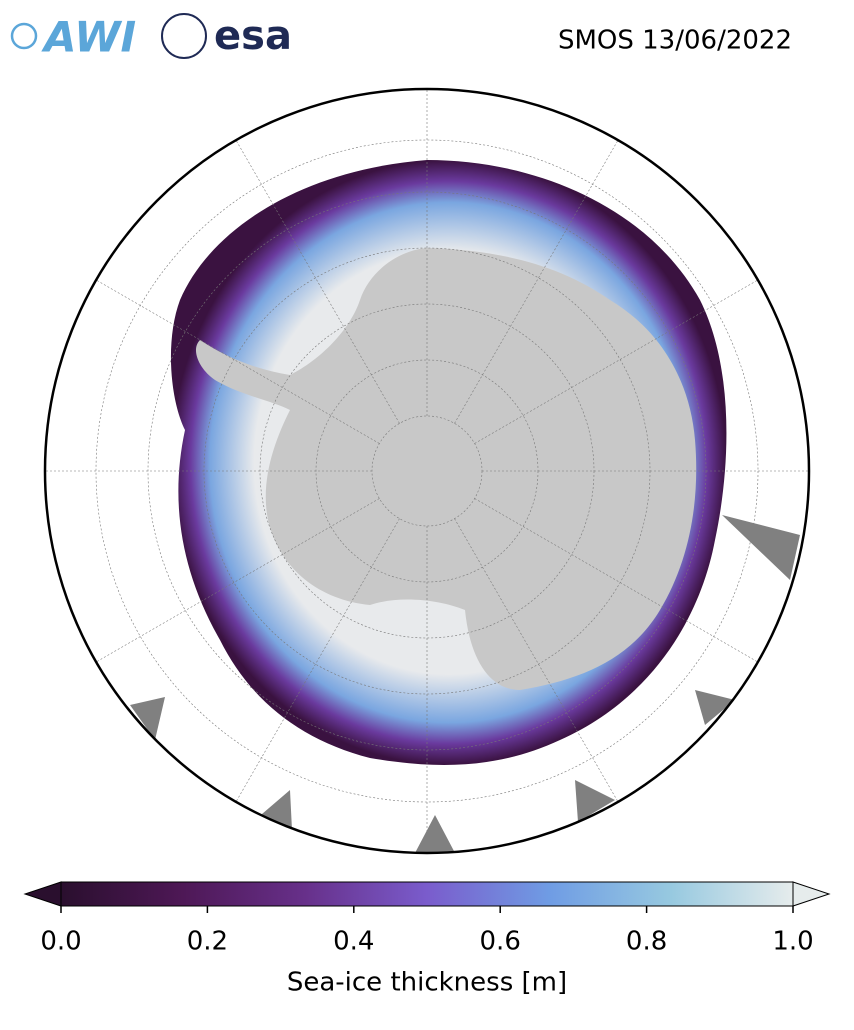 This screenshot has height=1030, width=854. Describe the element at coordinates (427, 919) in the screenshot. I see `colorbar: 0.0 0.2 0.4 0.6 0.8 1.0` at that location.